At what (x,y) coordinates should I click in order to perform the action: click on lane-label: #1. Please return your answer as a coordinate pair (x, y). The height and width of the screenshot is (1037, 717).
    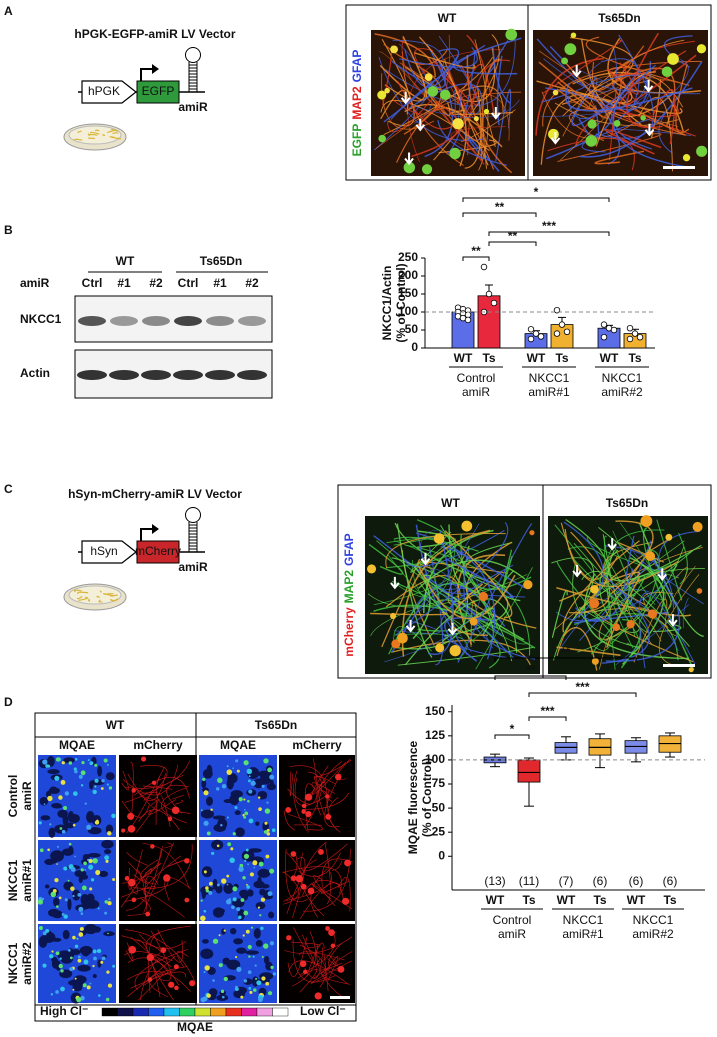
    Looking at the image, I should click on (220, 283).